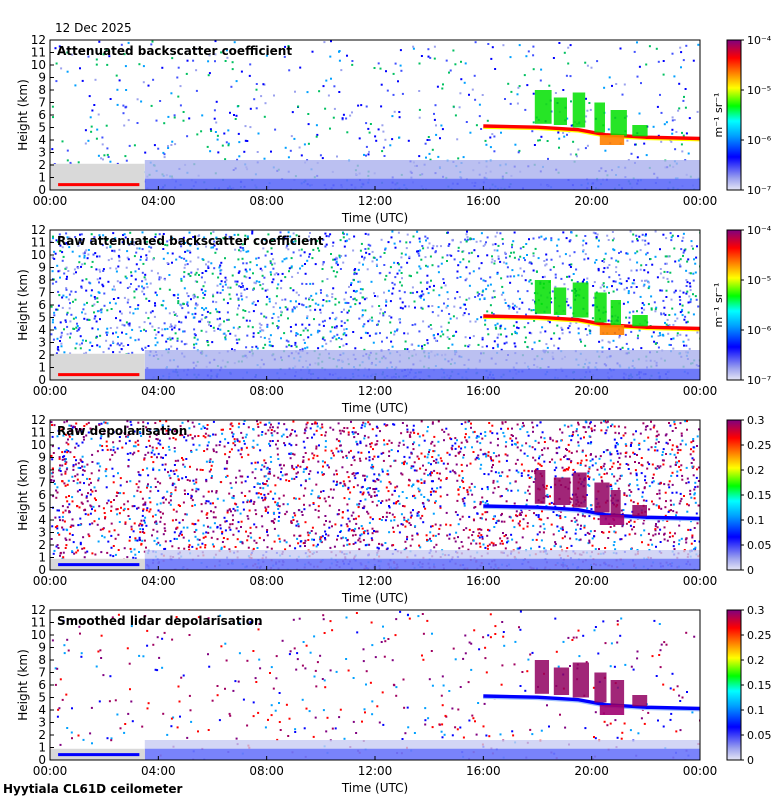 Image resolution: width=780 pixels, height=800 pixels. What do you see at coordinates (599, 117) in the screenshot?
I see `precipitation-patch` at bounding box center [599, 117].